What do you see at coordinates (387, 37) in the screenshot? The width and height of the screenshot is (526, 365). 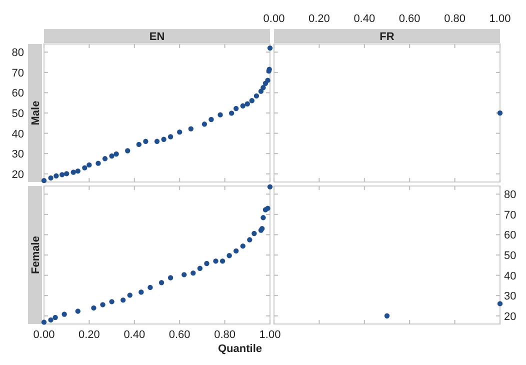 I see `chart-title: FR` at bounding box center [387, 37].